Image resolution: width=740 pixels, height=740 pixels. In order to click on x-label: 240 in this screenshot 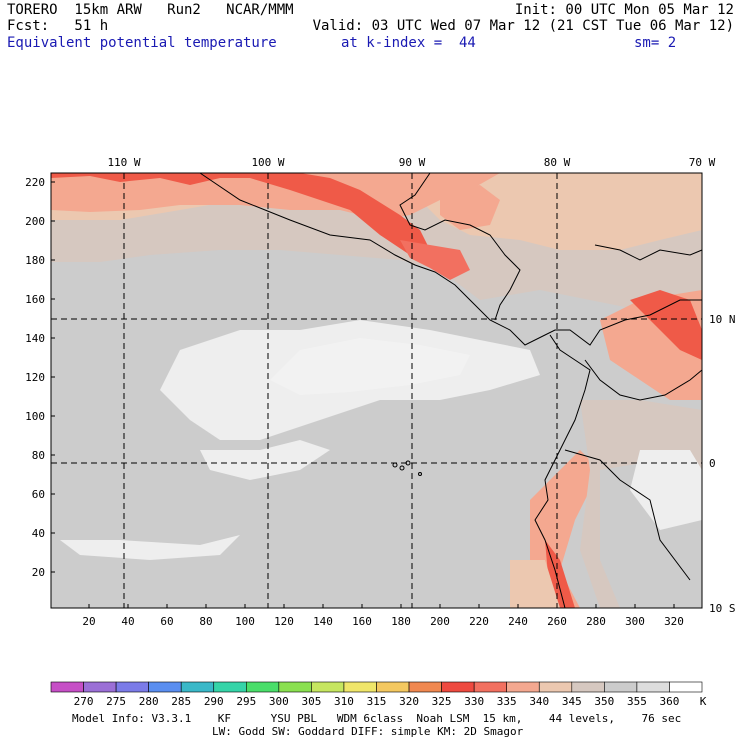, I will do `click(518, 621)`.